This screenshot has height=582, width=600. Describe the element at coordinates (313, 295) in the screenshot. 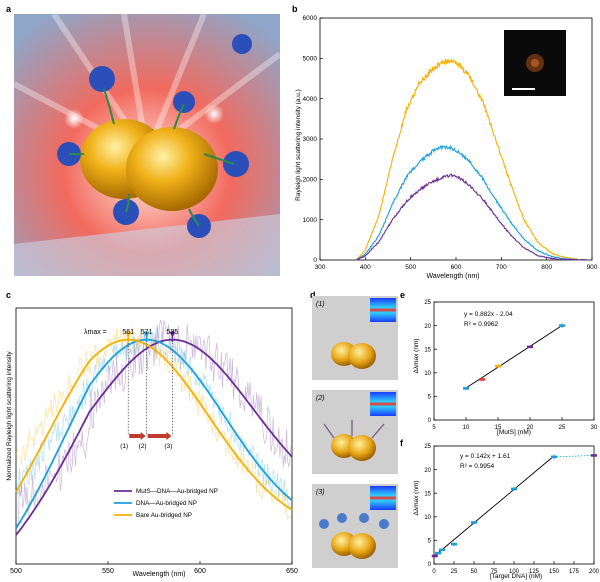

I see `panel-label-d: d` at that location.